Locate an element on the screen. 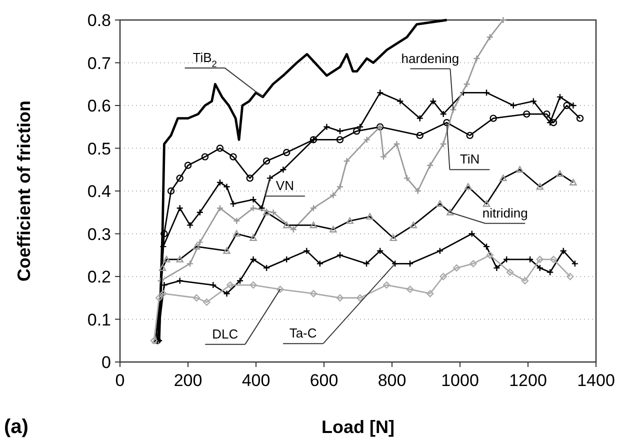 This screenshot has height=443, width=627. x-tick-label: 1400 is located at coordinates (596, 380).